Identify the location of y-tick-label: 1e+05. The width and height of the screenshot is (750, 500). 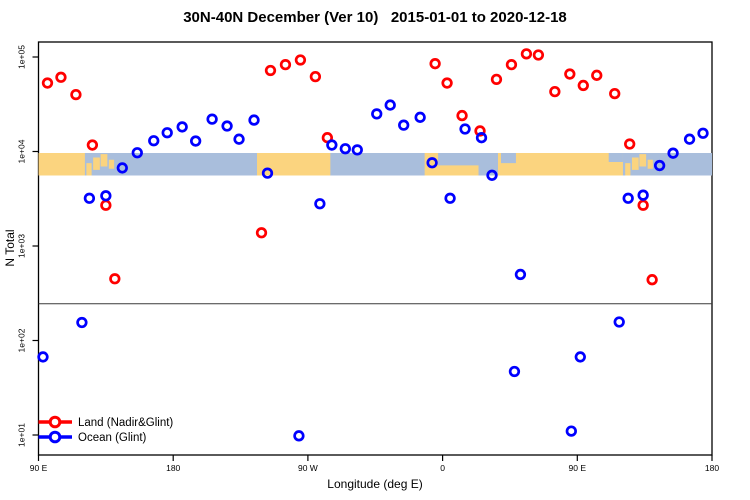
(22, 57).